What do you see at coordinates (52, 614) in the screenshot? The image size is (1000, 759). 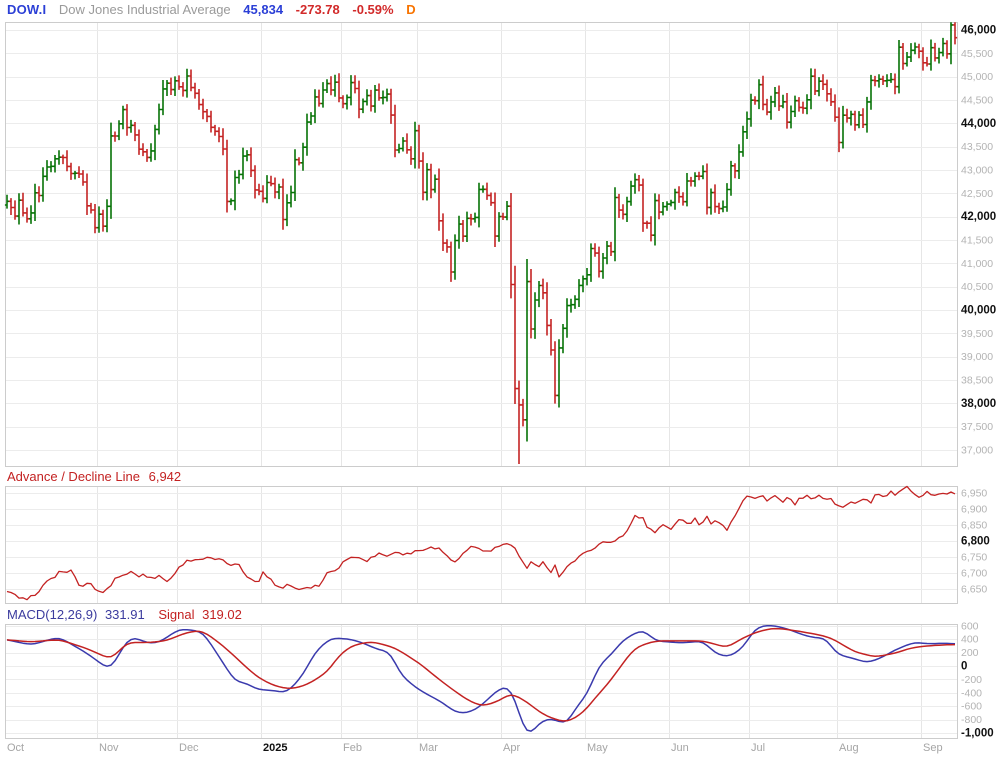 I see `macd-label: MACD(12,26,9)` at bounding box center [52, 614].